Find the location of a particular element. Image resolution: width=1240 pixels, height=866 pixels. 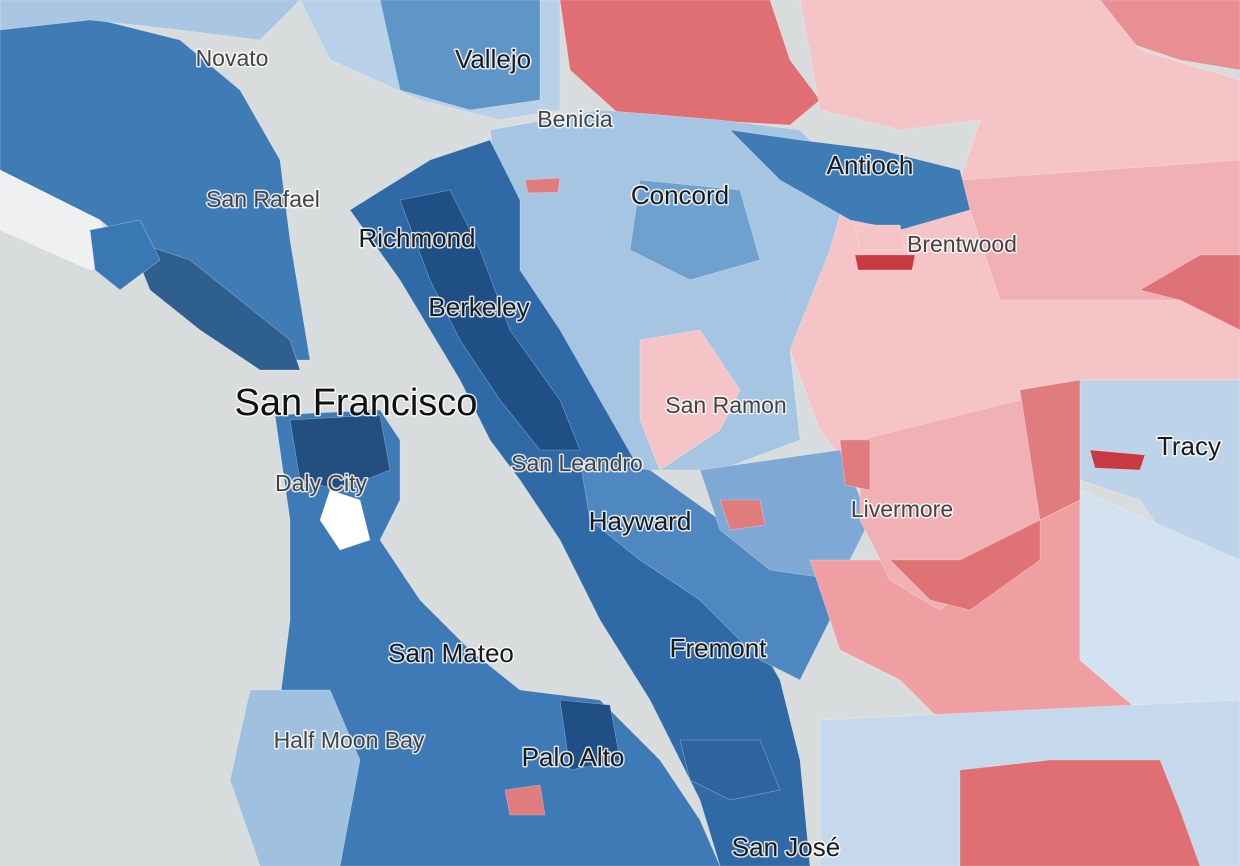

city-label: Berkeley is located at coordinates (478, 307).